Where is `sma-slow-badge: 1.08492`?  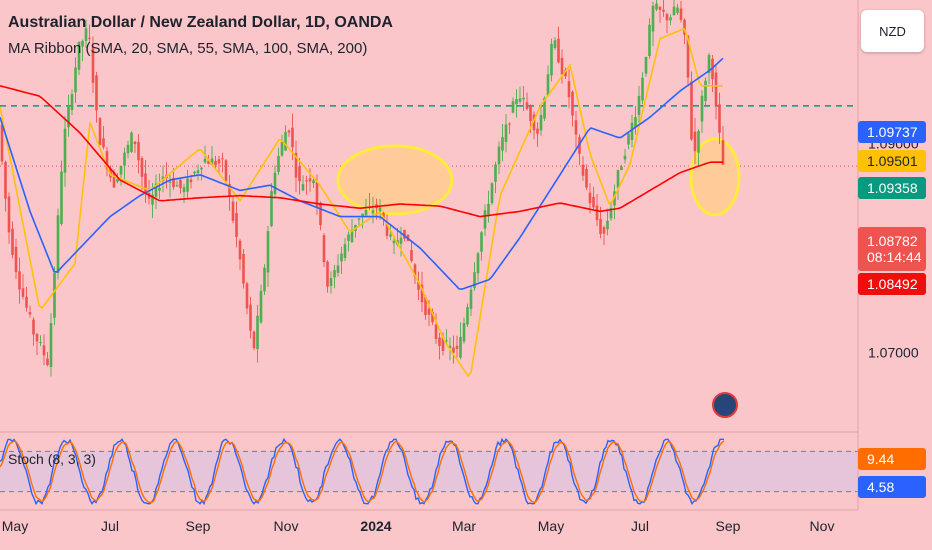
sma-slow-badge: 1.08492 is located at coordinates (892, 284).